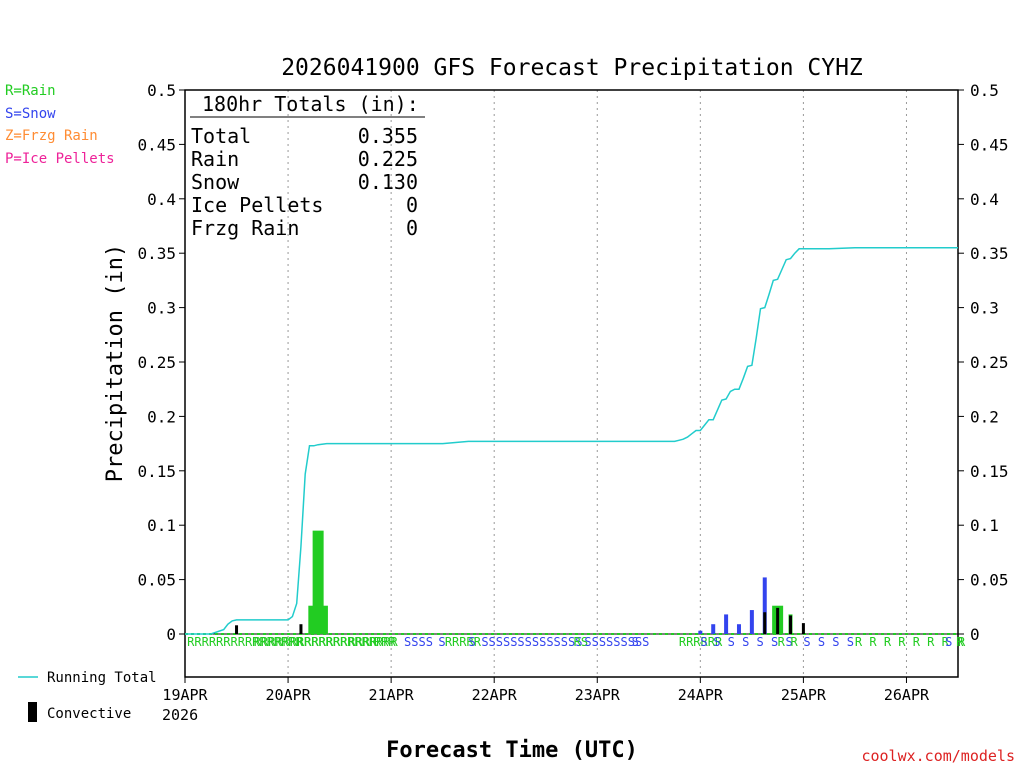  I want to click on precip-type-letter: S S S S, so click(828, 642).